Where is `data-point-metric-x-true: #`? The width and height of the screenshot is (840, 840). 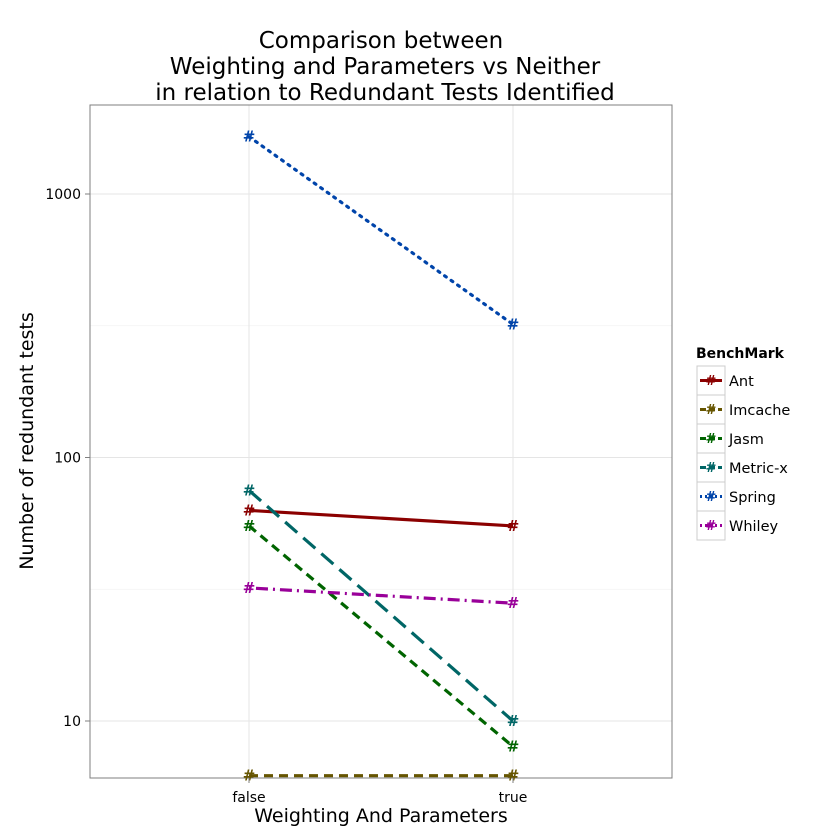 data-point-metric-x-true: # is located at coordinates (513, 721).